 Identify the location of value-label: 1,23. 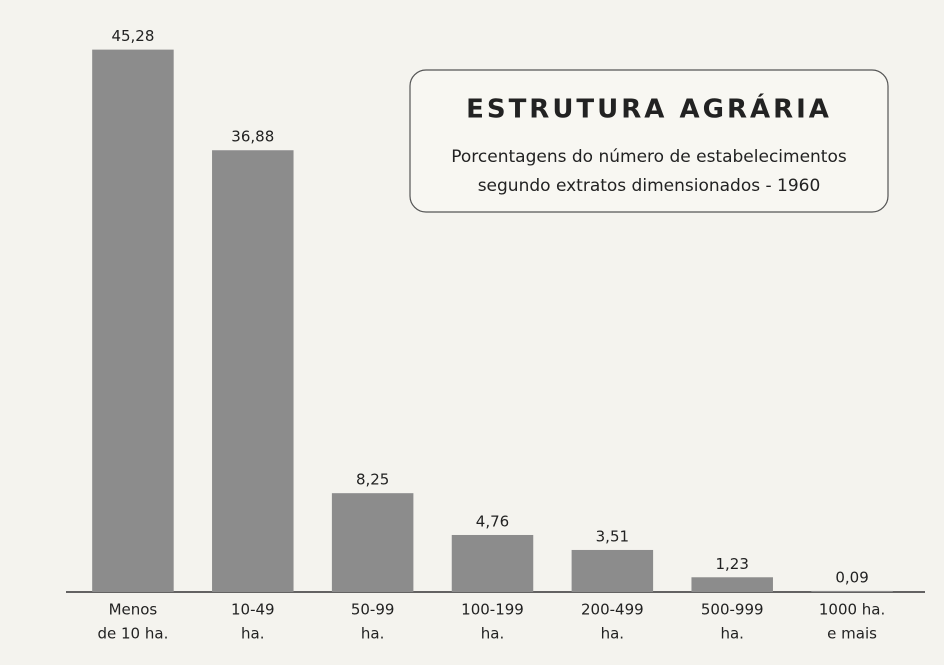
(732, 564).